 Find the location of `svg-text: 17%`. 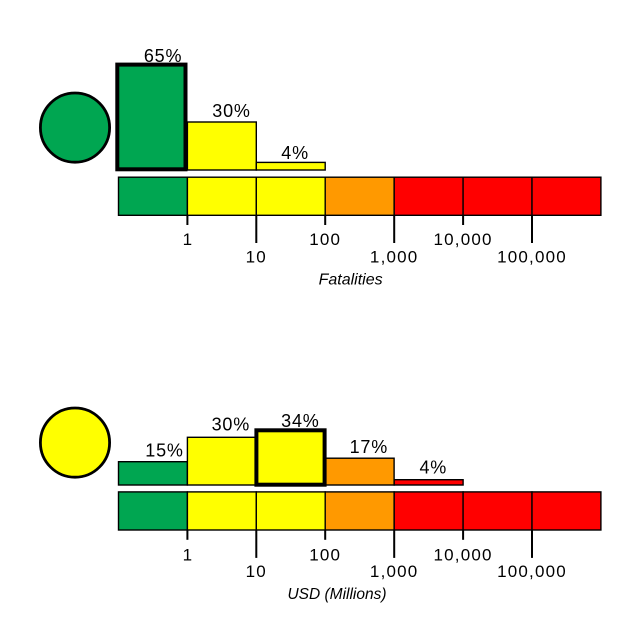

svg-text: 17% is located at coordinates (369, 447).